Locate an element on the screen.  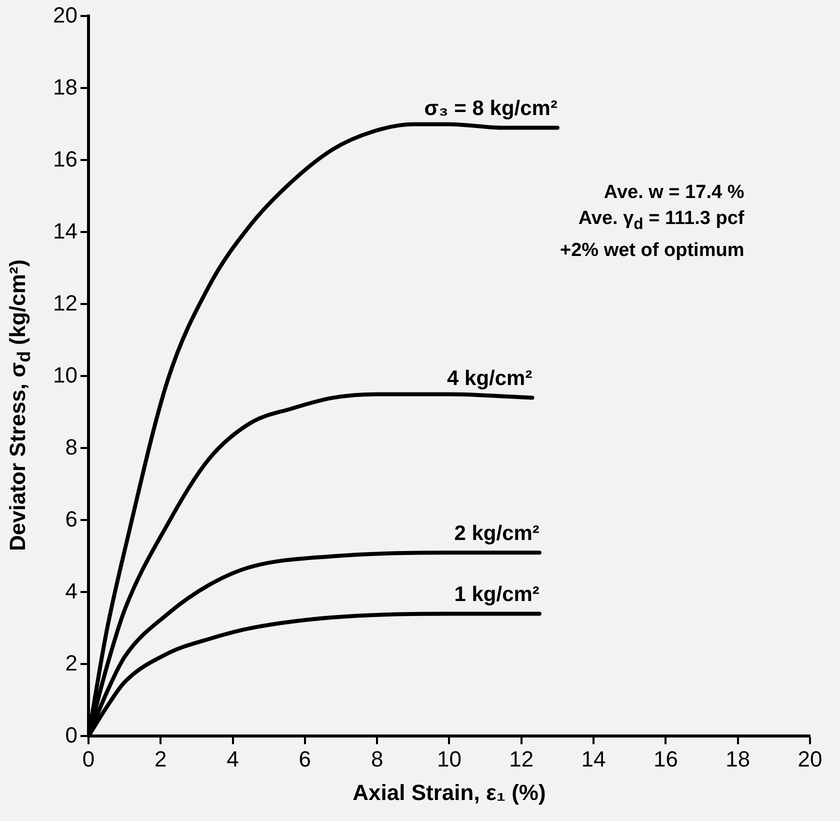
x-tick-label: 2 is located at coordinates (160, 759).